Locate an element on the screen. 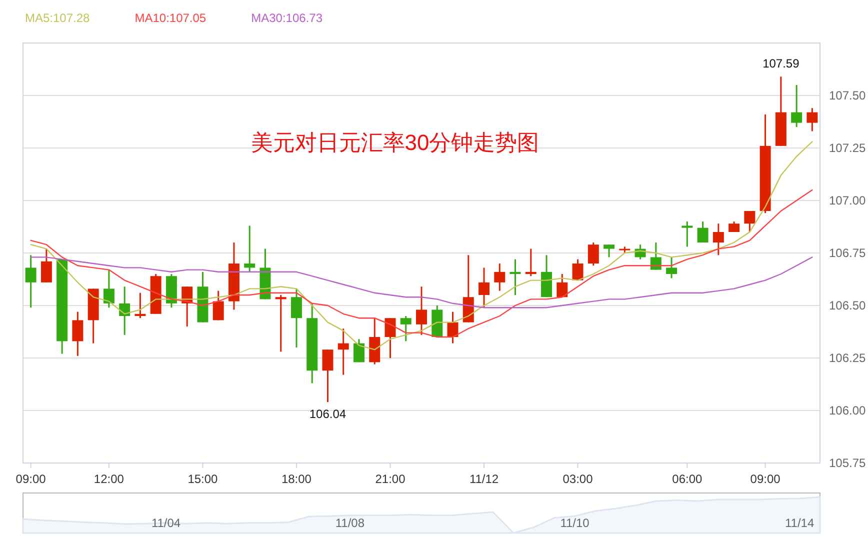 Image resolution: width=868 pixels, height=539 pixels. y-tick-label: 105.75 is located at coordinates (847, 463).